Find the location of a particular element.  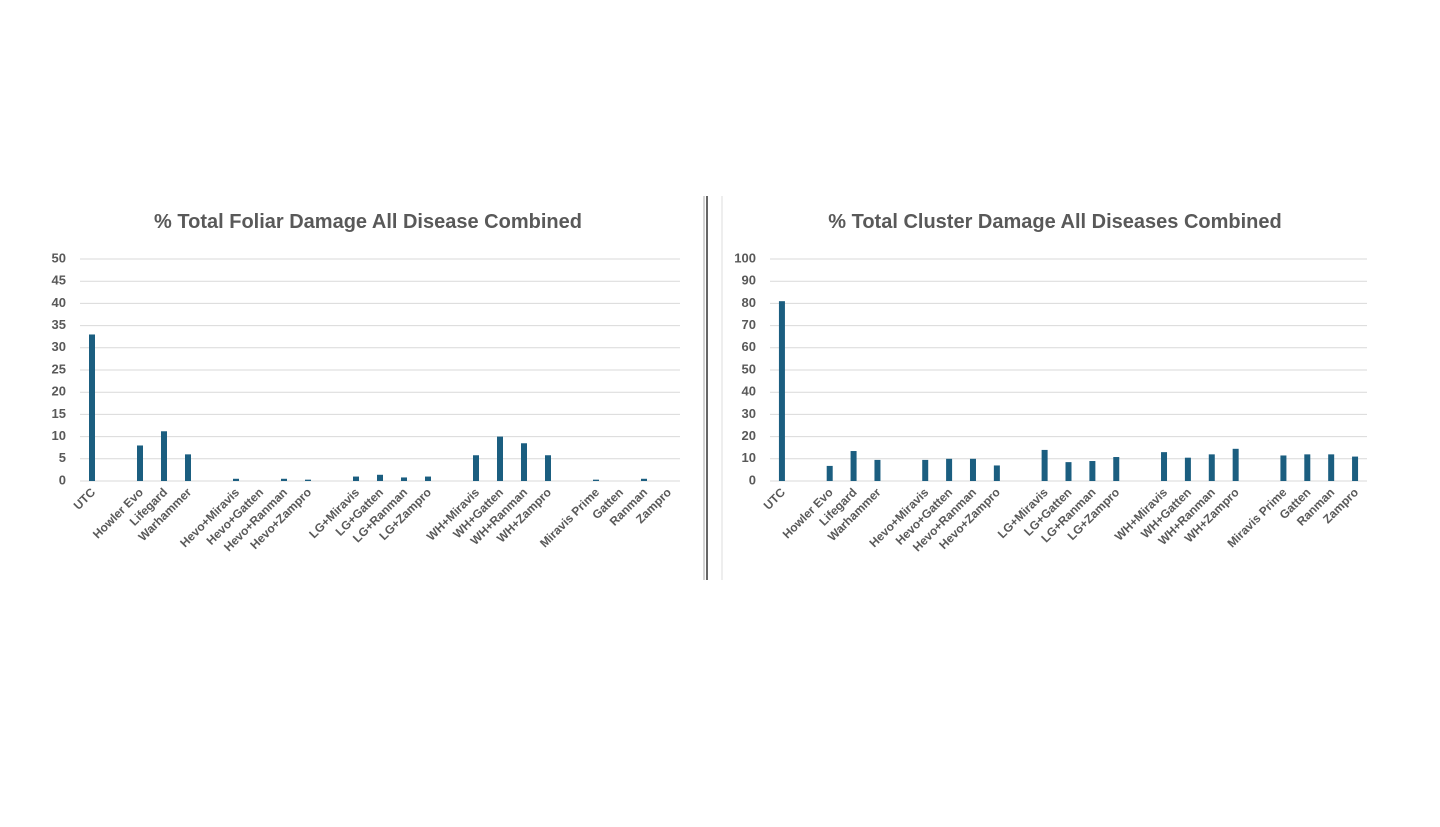

y-tick-label: 45 is located at coordinates (59, 280).